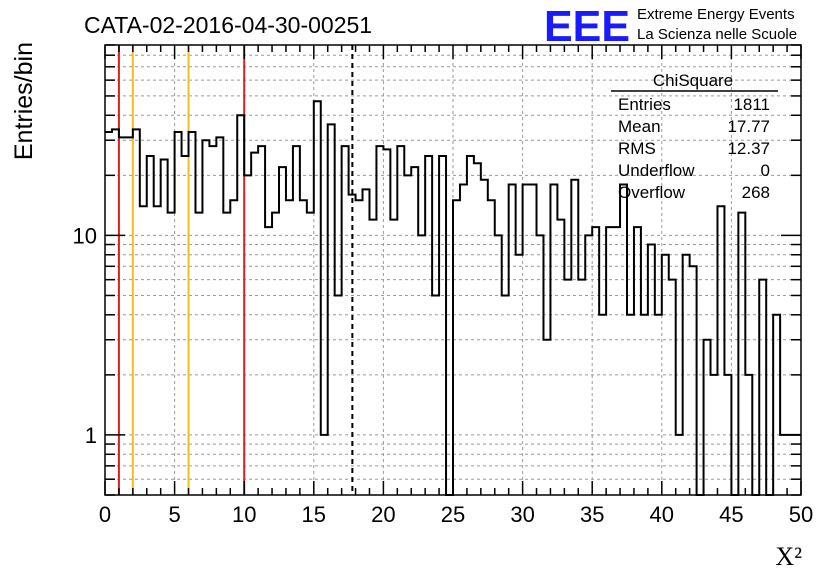 This screenshot has height=572, width=836. I want to click on x-tick-label: 45, so click(731, 514).